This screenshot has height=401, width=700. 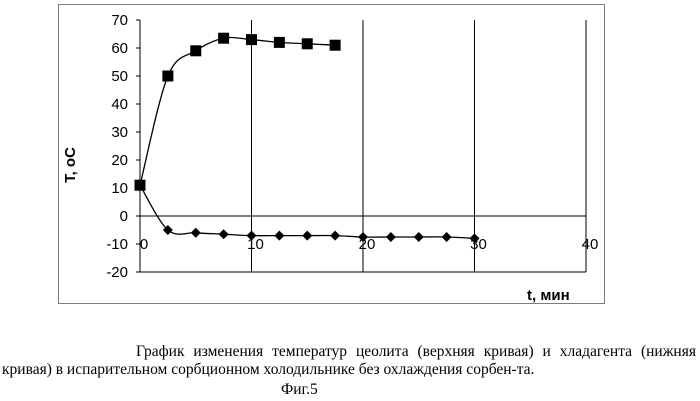 I want to click on y-tick-label: 20, so click(x=119, y=160).